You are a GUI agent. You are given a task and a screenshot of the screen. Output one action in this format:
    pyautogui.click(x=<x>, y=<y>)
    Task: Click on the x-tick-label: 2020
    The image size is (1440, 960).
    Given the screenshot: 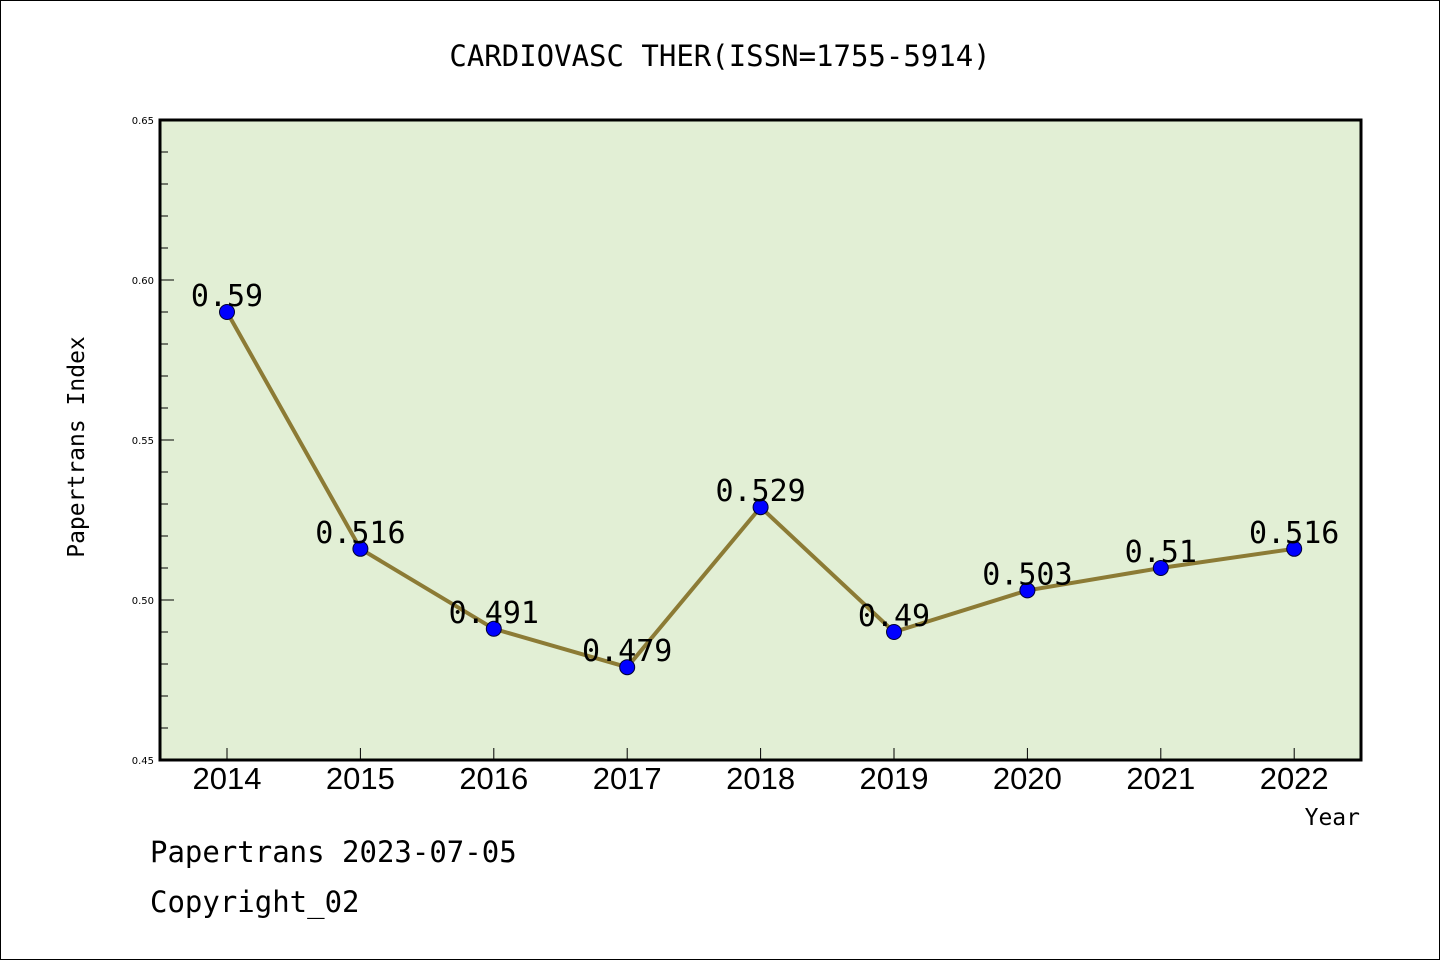 What is the action you would take?
    pyautogui.click(x=1027, y=778)
    